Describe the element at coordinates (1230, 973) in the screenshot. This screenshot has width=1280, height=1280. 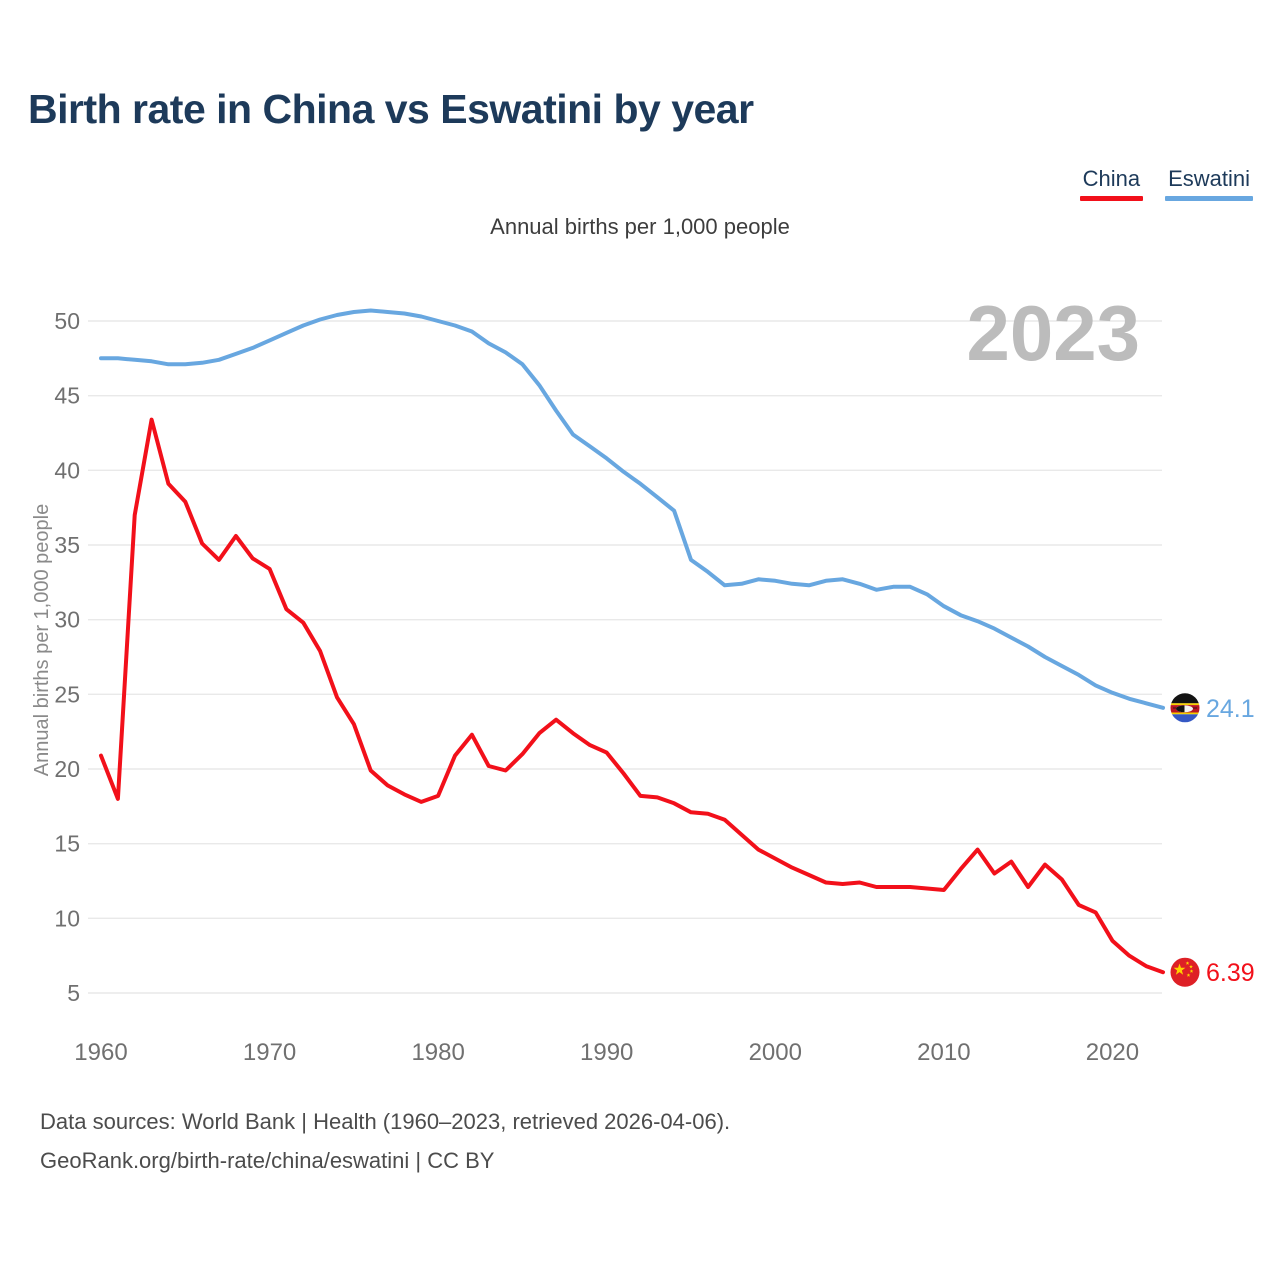
I see `end-value-label-china: 6.39` at that location.